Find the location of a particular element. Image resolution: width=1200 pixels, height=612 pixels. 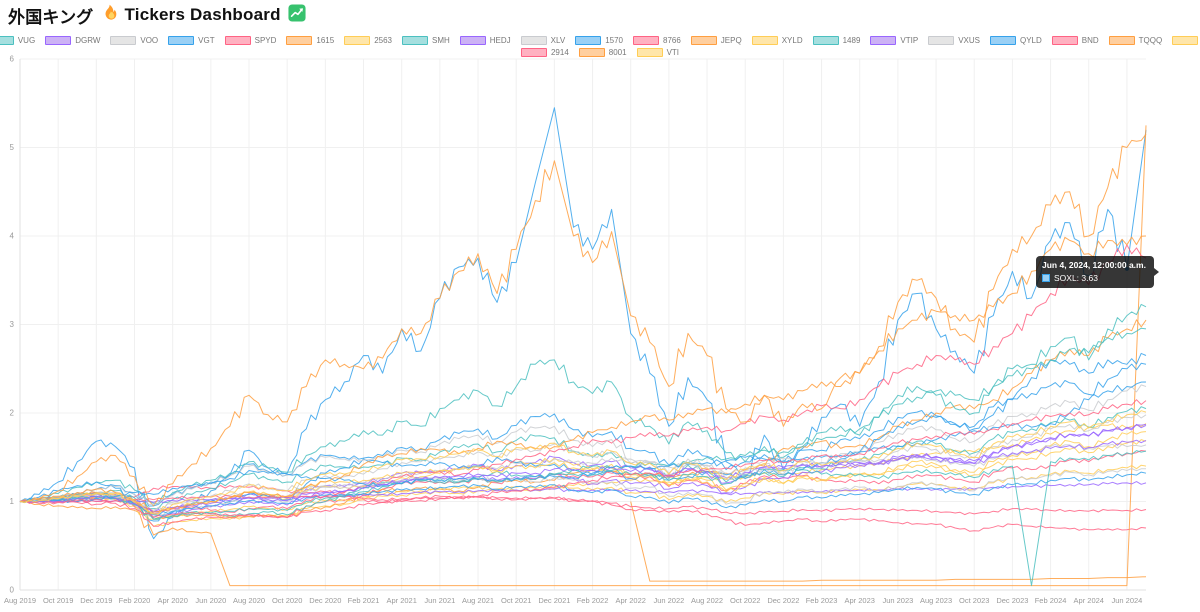

svg-text: Oct 2019 is located at coordinates (58, 600).